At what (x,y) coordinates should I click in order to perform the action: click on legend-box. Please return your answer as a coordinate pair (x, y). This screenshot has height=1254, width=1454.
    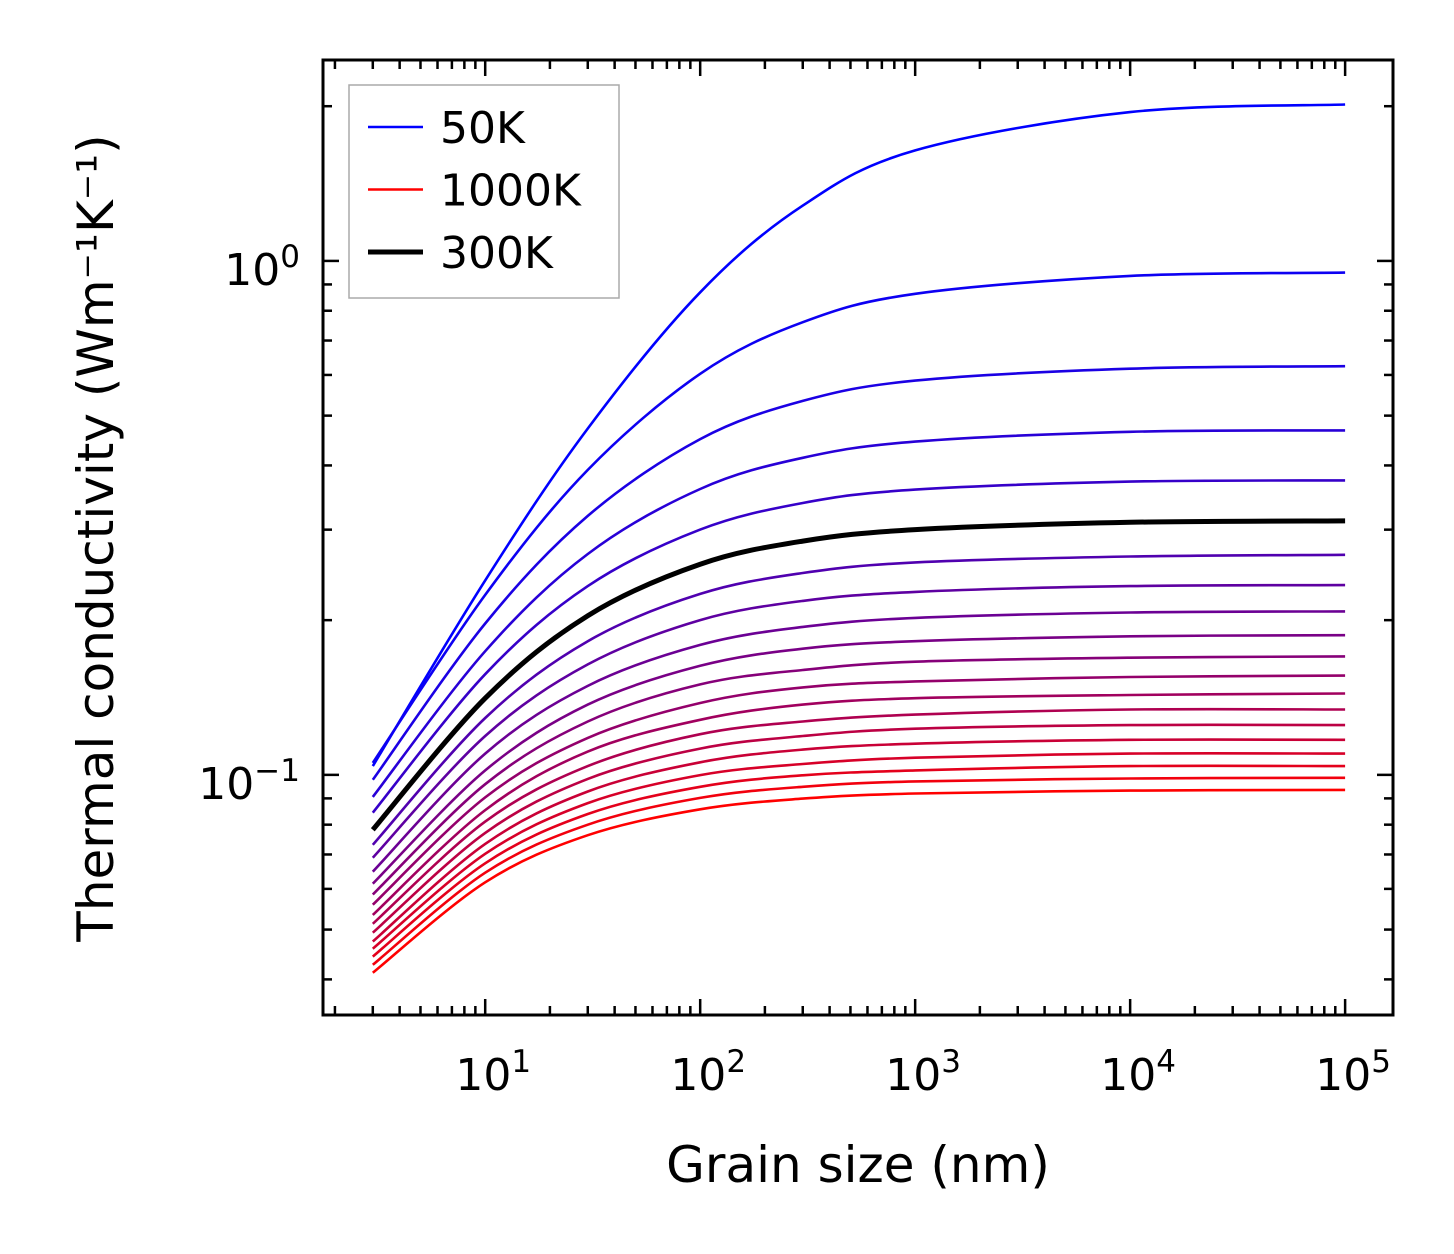
    Looking at the image, I should click on (484, 191).